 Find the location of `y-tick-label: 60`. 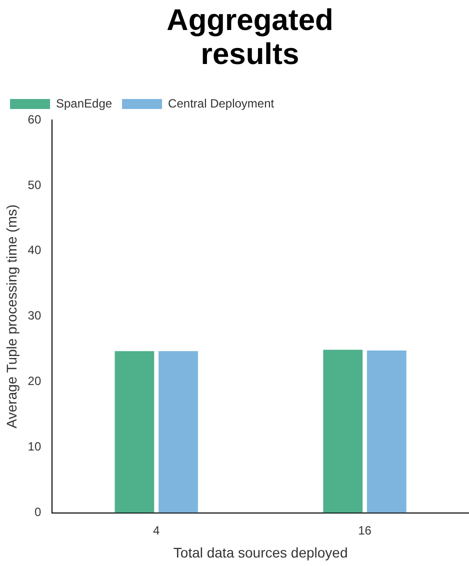

y-tick-label: 60 is located at coordinates (35, 119).